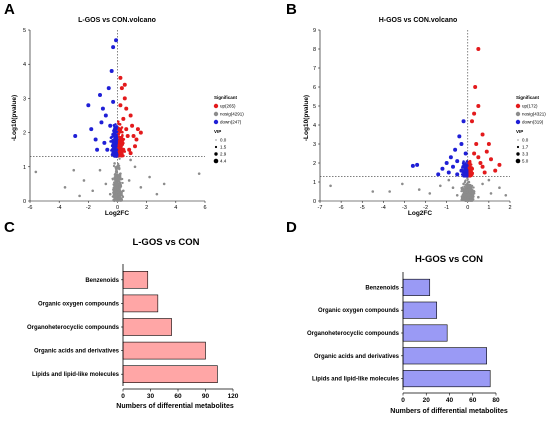  What do you see at coordinates (353, 334) in the screenshot?
I see `category-label: Organoheterocyclic compounds` at bounding box center [353, 334].